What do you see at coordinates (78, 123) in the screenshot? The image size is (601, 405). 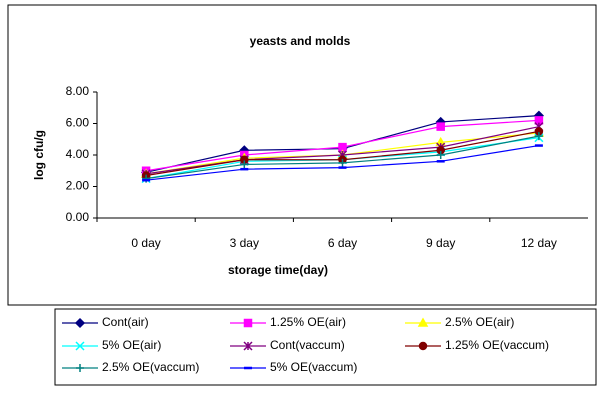 I see `y-tick-label: 6.00` at bounding box center [78, 123].